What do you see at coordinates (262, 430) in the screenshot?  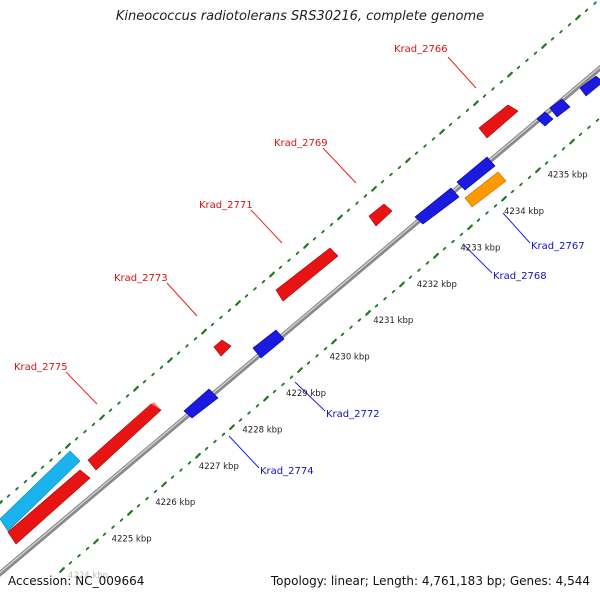 I see `tick-label: 4228 kbp` at bounding box center [262, 430].